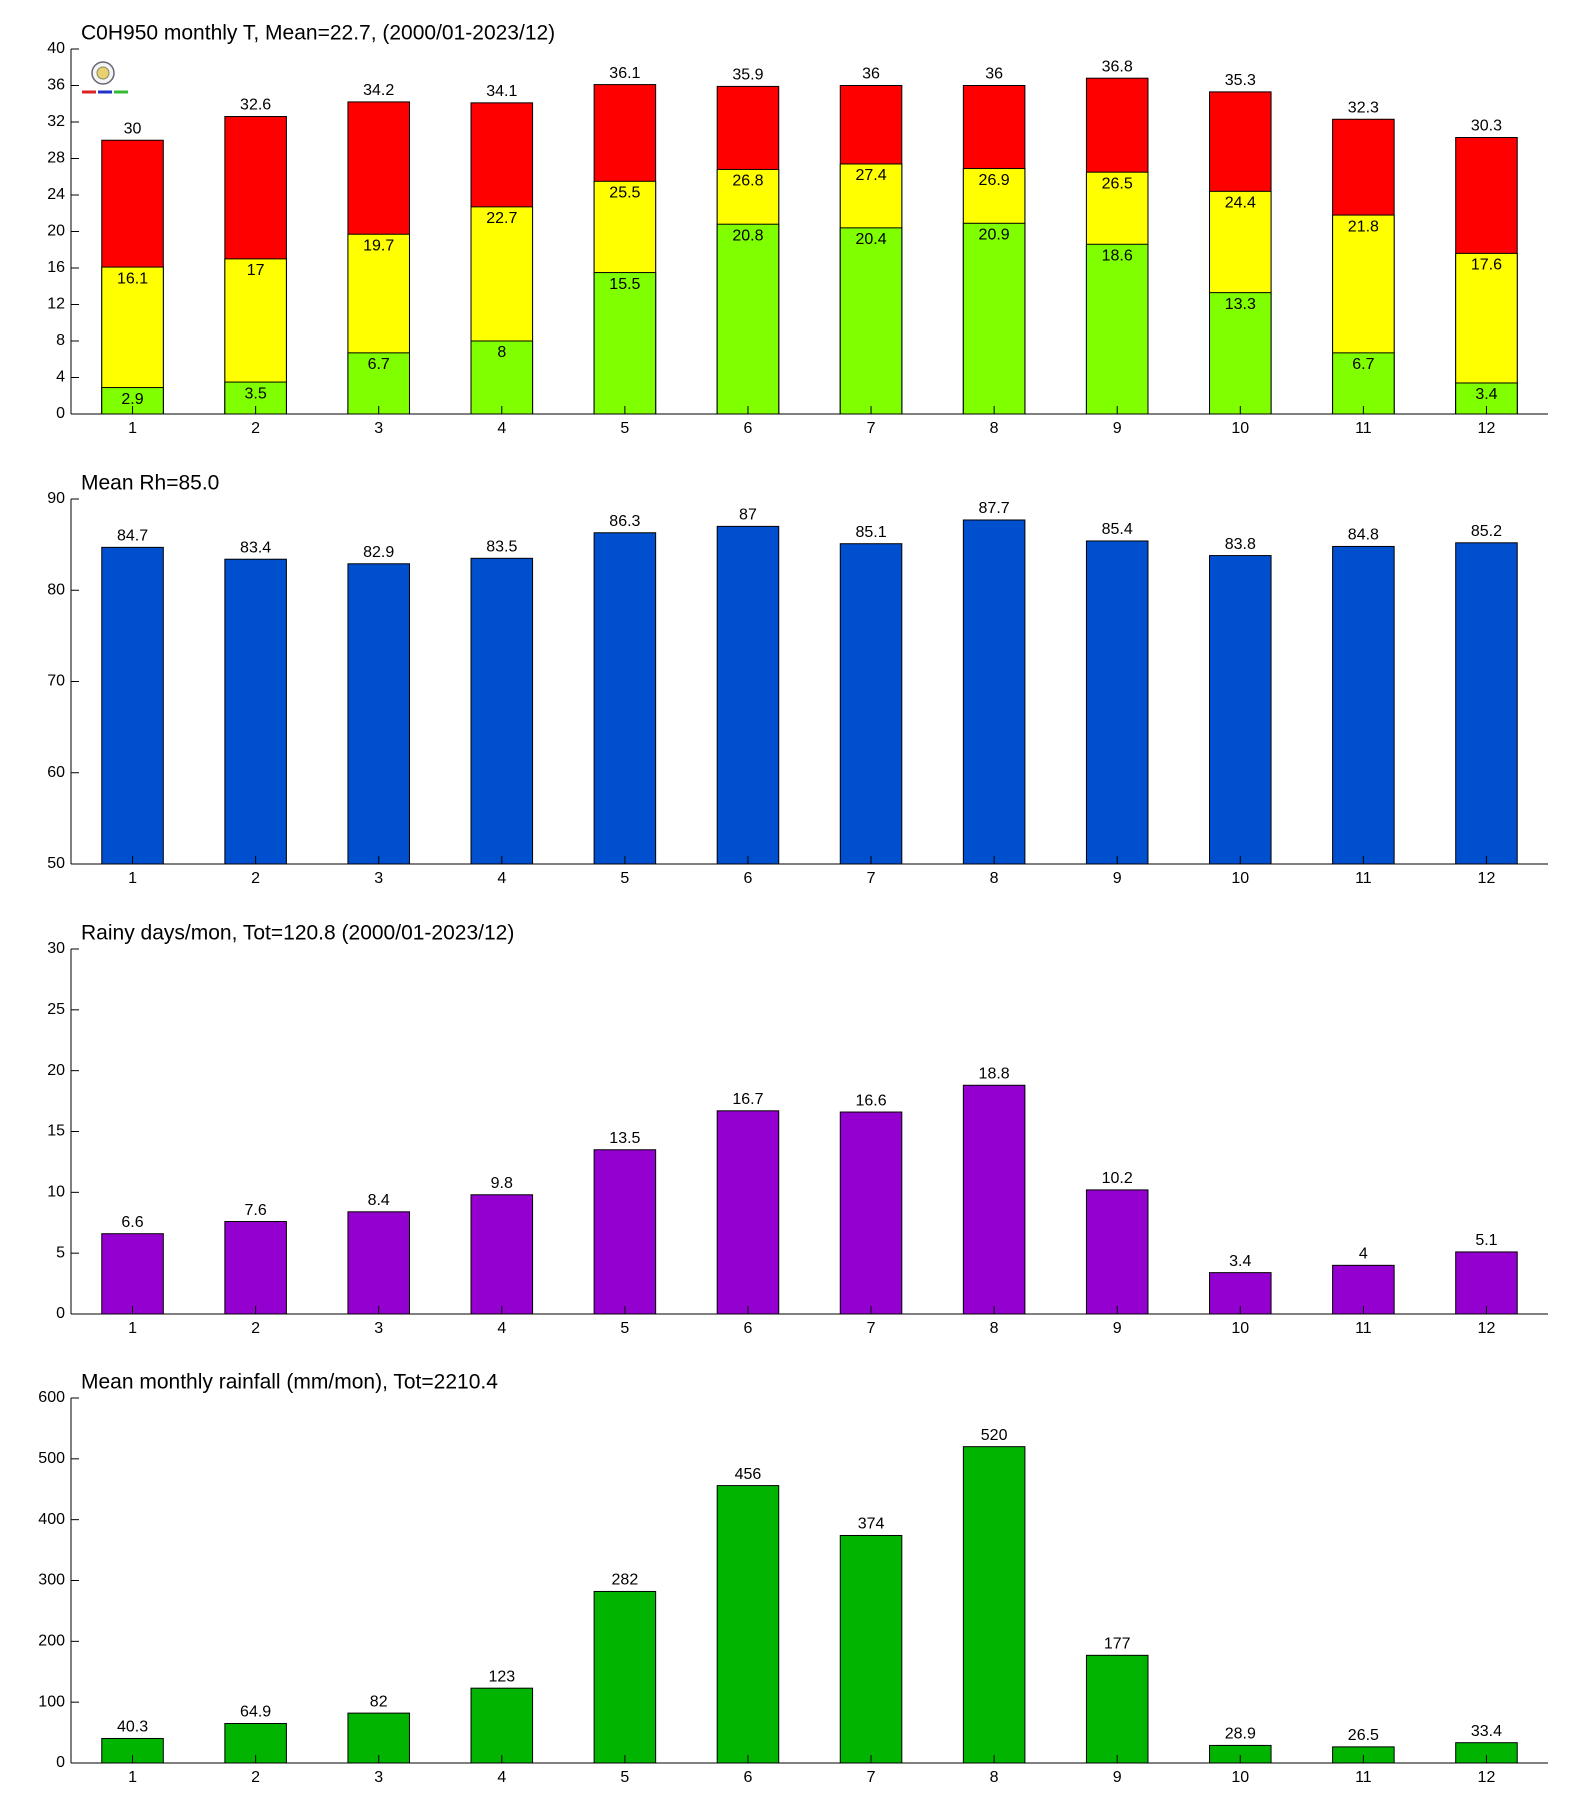 This screenshot has width=1580, height=1800. Describe the element at coordinates (60, 377) in the screenshot. I see `y-tick-label: 4` at that location.